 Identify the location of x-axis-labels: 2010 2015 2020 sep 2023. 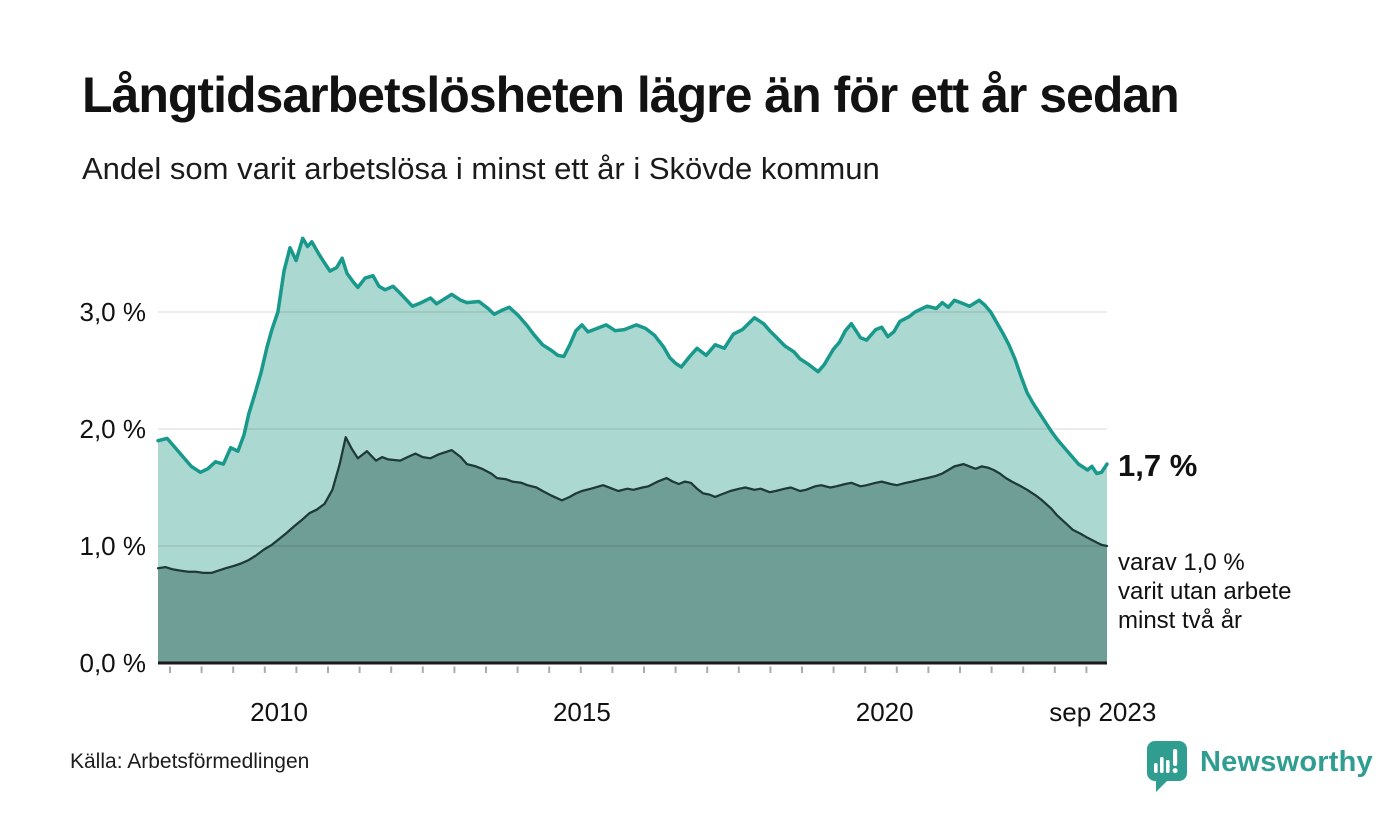
(703, 712).